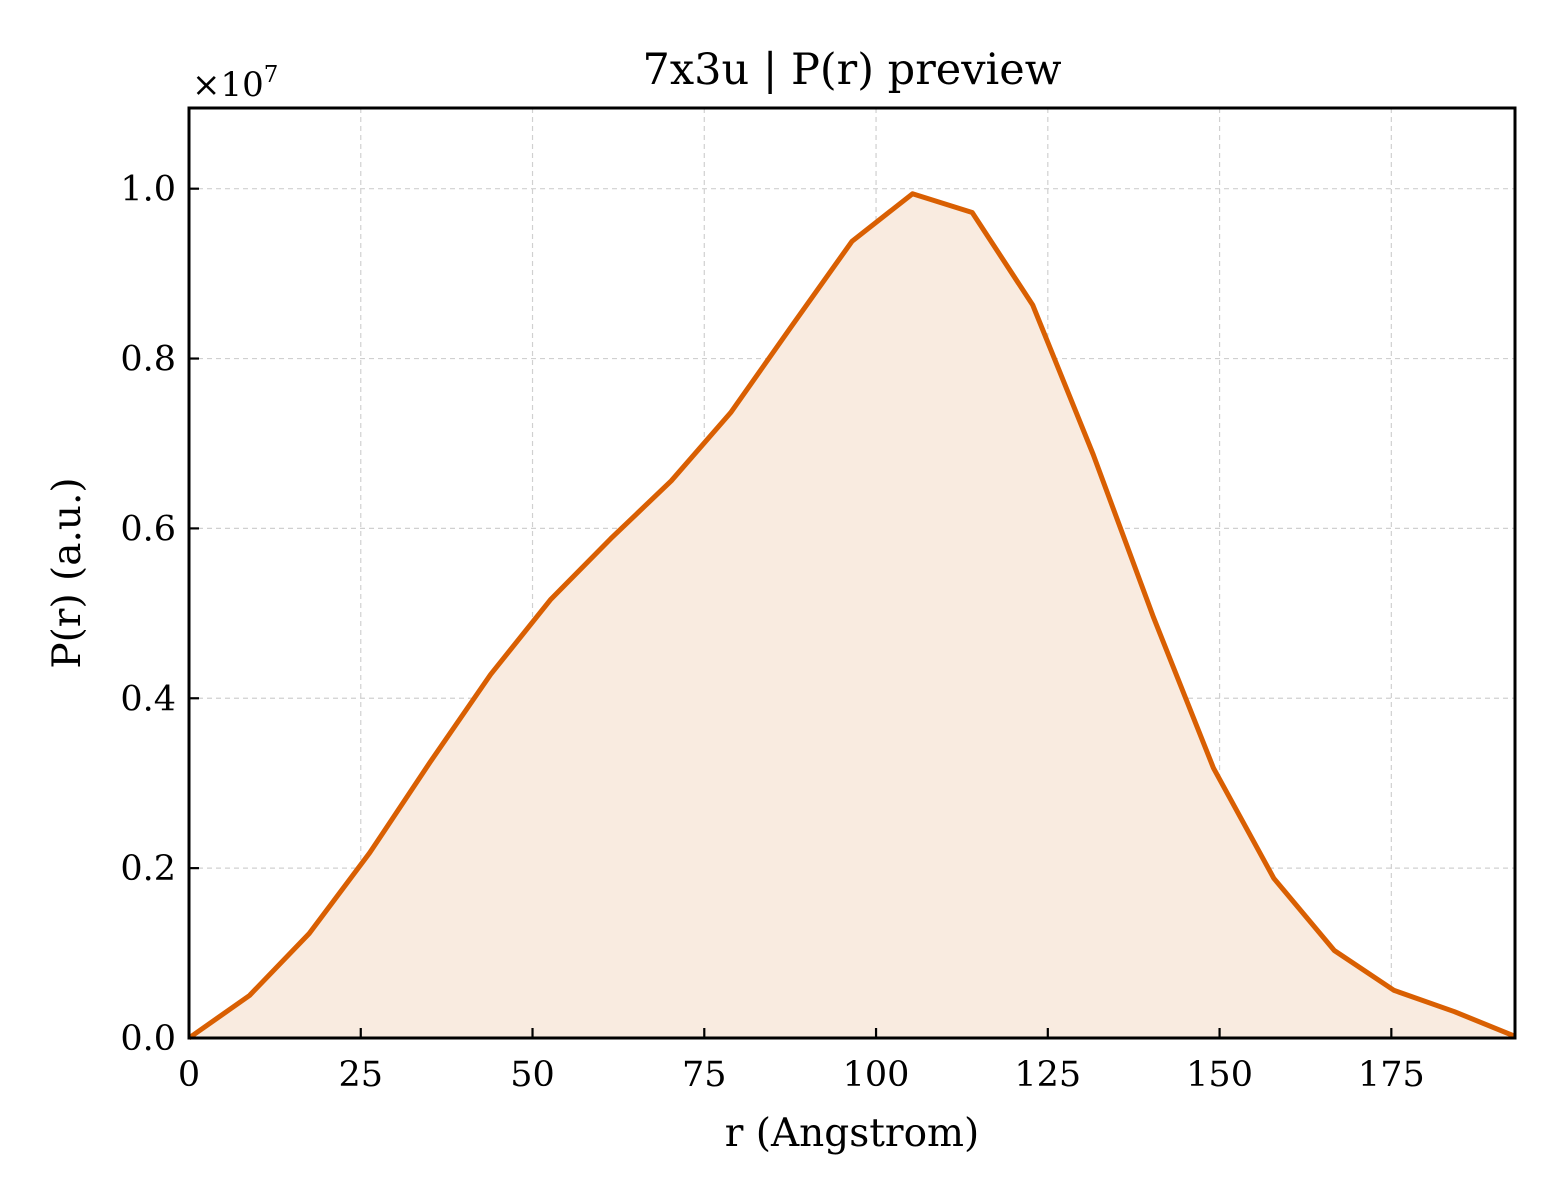 The width and height of the screenshot is (1560, 1200). I want to click on x-tick-label: 25, so click(360, 1075).